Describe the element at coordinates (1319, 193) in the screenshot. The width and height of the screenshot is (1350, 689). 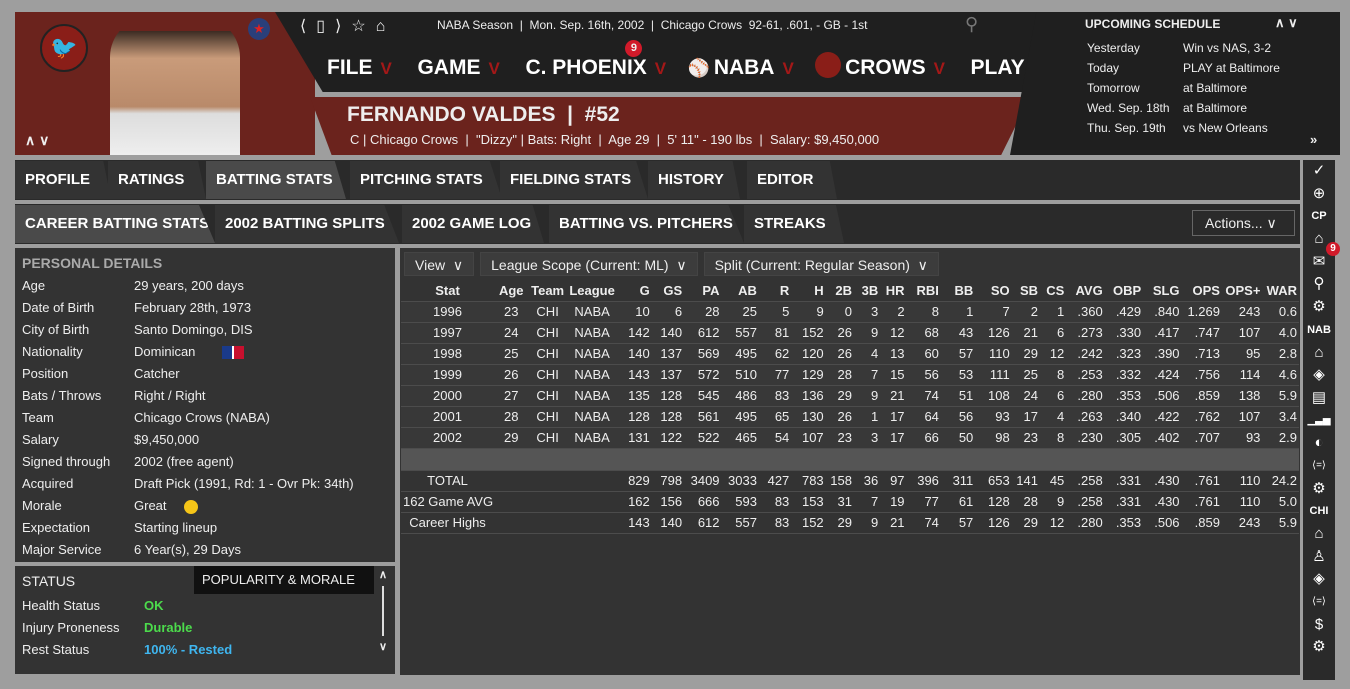
I see `globe-icon: ⊕` at that location.